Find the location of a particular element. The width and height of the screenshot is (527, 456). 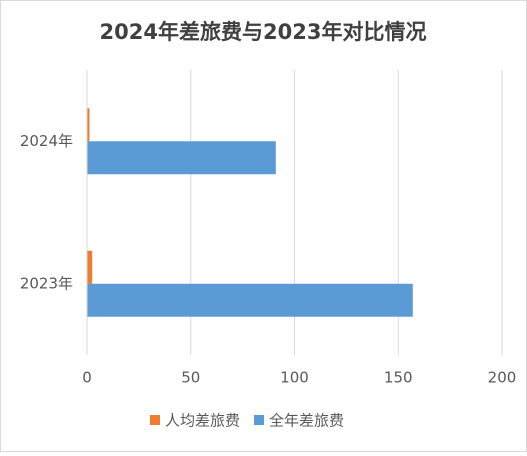

x-tick-label: 150 is located at coordinates (398, 378).